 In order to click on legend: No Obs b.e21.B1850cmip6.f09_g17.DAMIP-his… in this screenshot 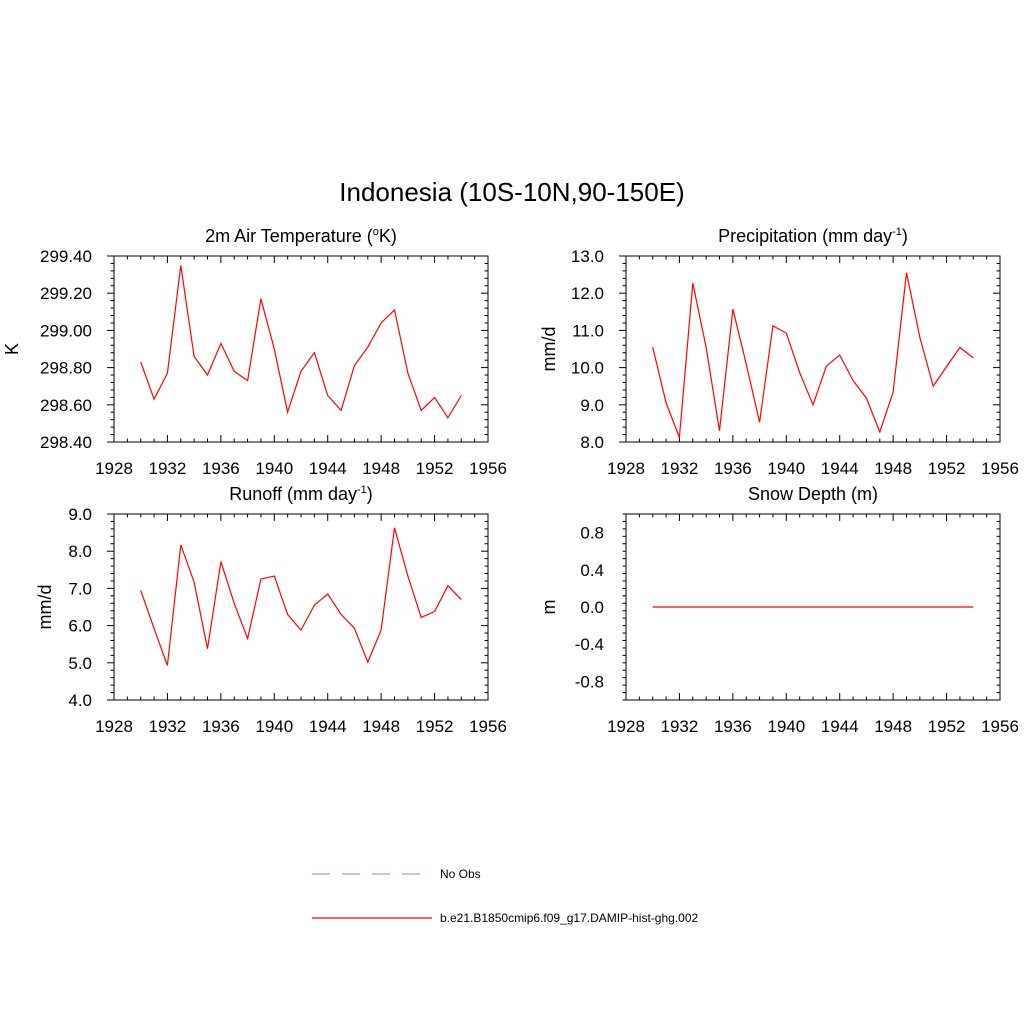, I will do `click(505, 896)`.